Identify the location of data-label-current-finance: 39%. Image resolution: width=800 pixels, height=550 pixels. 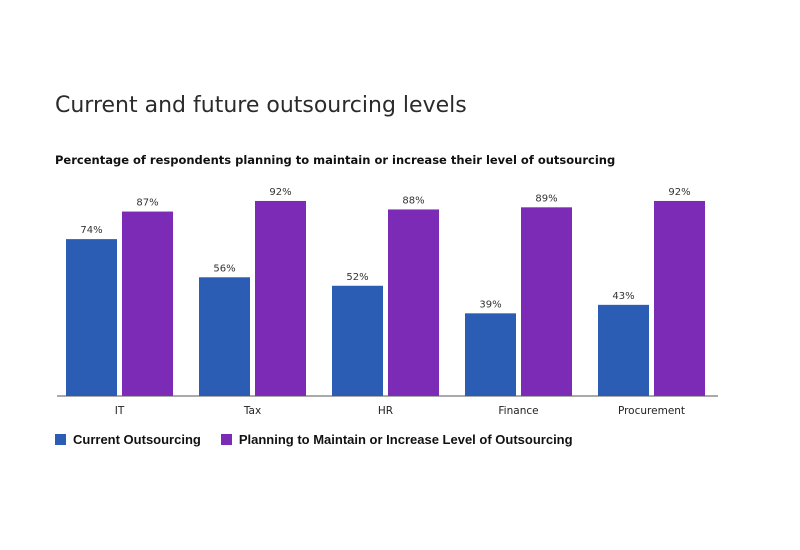
(490, 304).